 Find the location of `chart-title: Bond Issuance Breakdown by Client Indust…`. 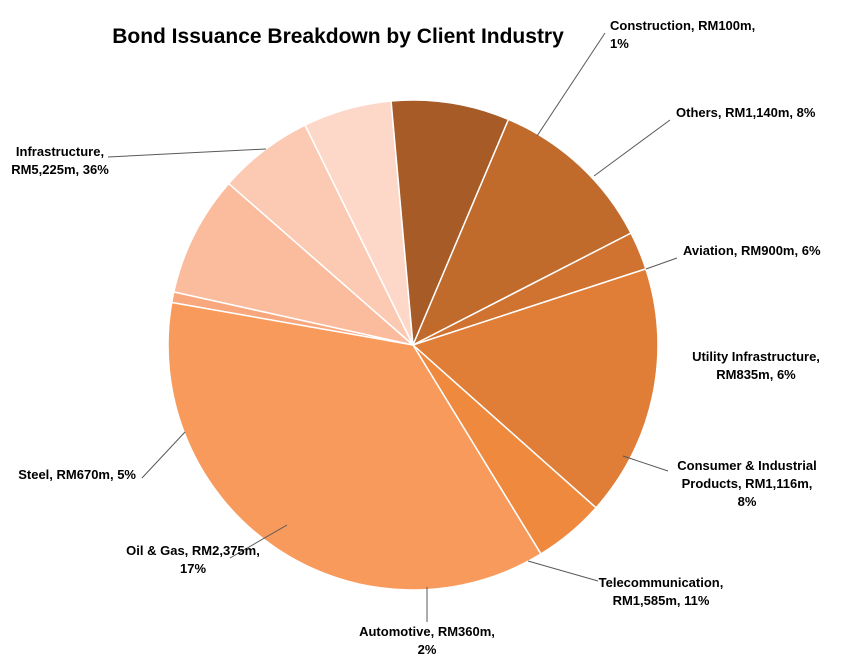

chart-title: Bond Issuance Breakdown by Client Indust… is located at coordinates (338, 36).